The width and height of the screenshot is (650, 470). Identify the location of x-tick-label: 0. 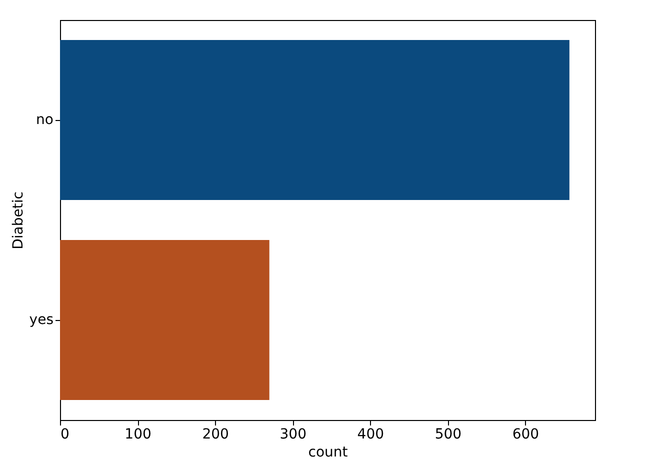
(65, 434).